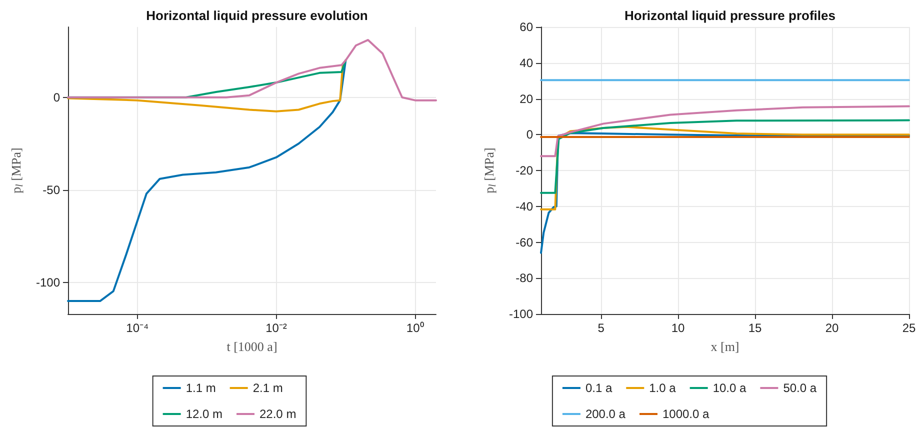 The image size is (919, 432). What do you see at coordinates (525, 171) in the screenshot?
I see `y-tick-label: -20` at bounding box center [525, 171].